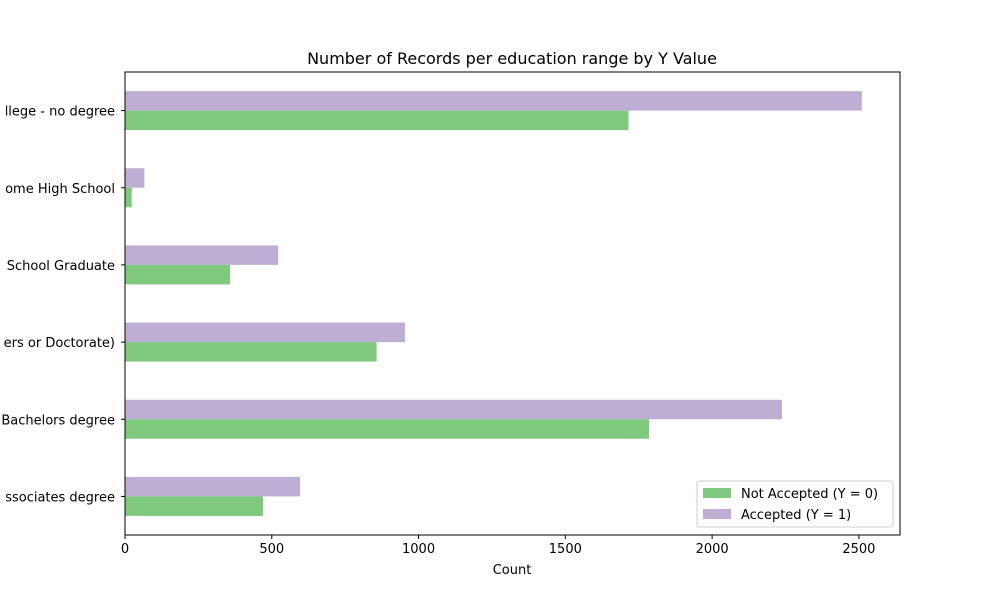  What do you see at coordinates (125, 549) in the screenshot?
I see `x-tick-label: 0` at bounding box center [125, 549].